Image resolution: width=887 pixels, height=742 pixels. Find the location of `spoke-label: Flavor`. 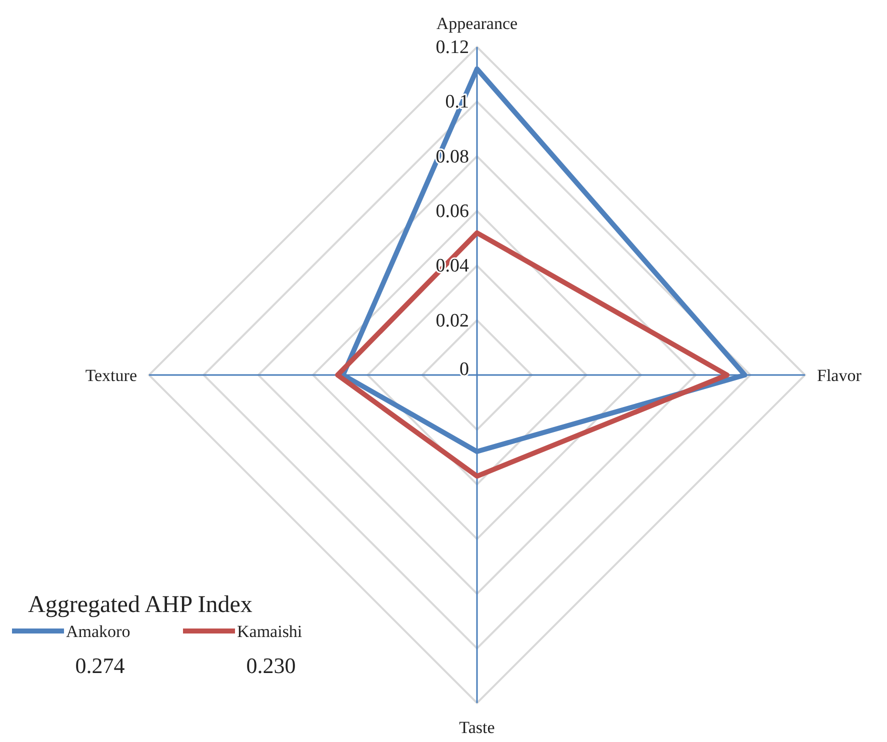

spoke-label: Flavor is located at coordinates (839, 375).